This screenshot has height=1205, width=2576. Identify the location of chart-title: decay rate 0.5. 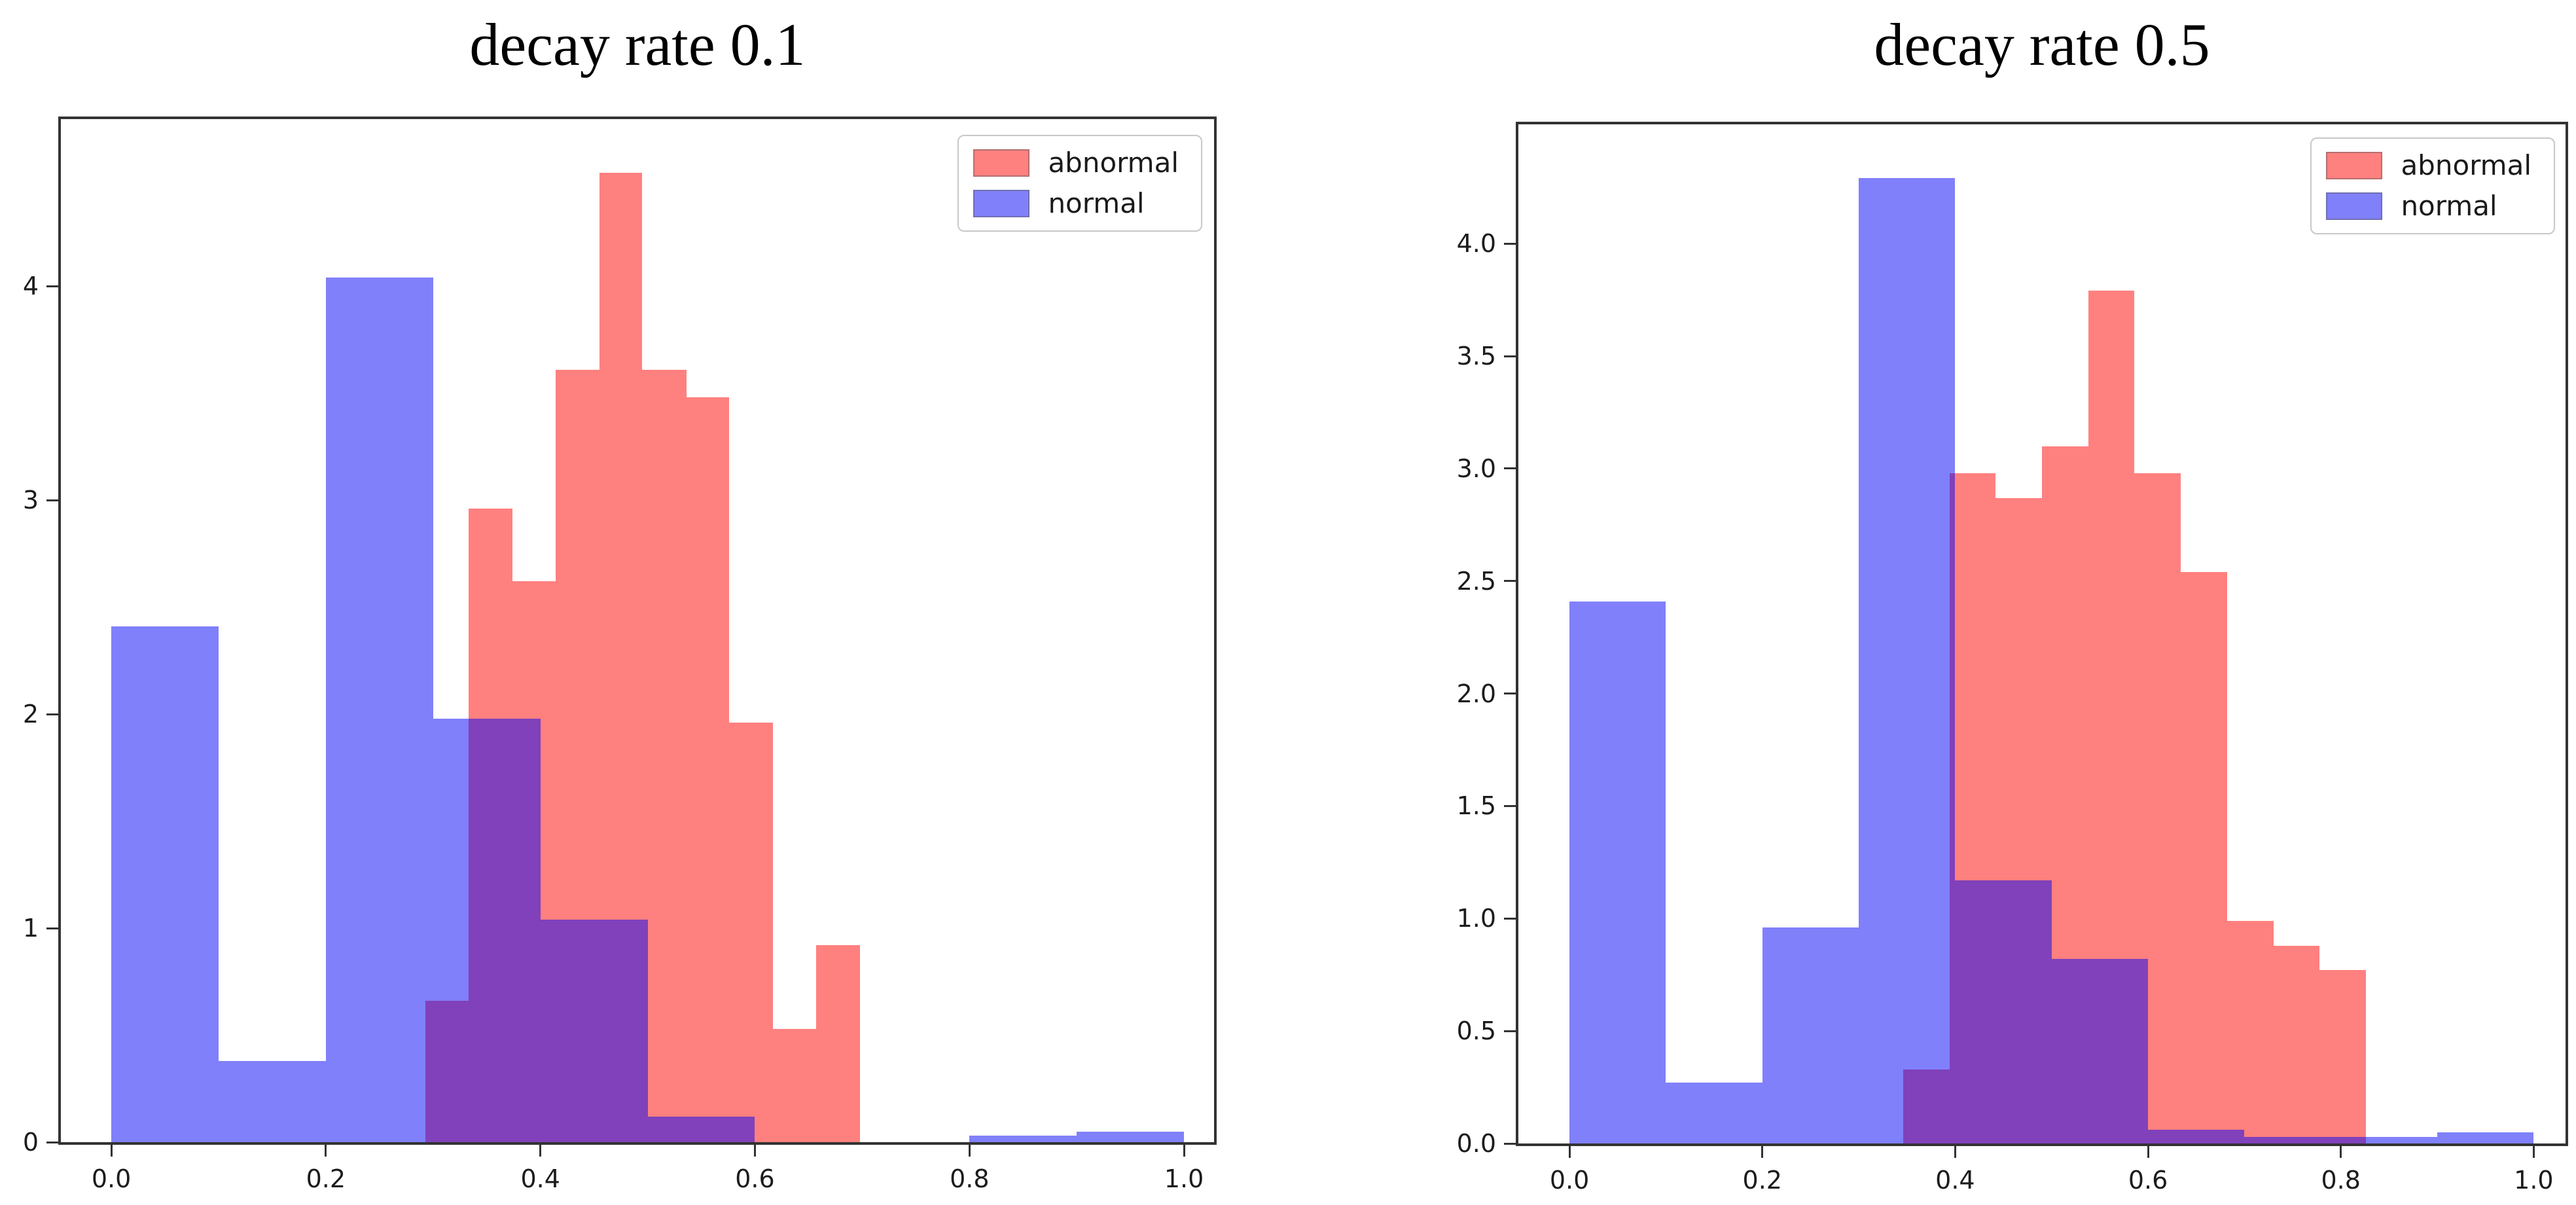
(2042, 44).